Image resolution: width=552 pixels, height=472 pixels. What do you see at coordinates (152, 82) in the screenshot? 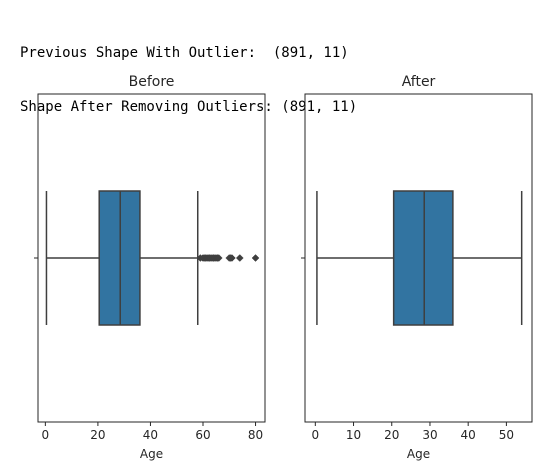
I see `chart-title: Before` at bounding box center [152, 82].